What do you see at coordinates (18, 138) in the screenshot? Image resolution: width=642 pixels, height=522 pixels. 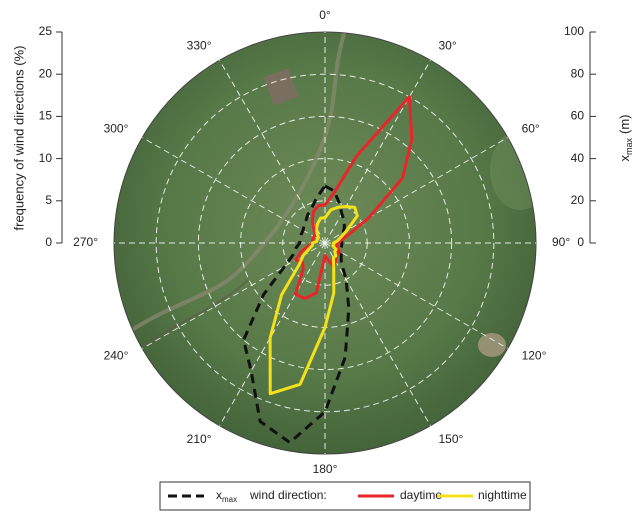 I see `y-axis-title: frequency of wind directions (%)` at bounding box center [18, 138].